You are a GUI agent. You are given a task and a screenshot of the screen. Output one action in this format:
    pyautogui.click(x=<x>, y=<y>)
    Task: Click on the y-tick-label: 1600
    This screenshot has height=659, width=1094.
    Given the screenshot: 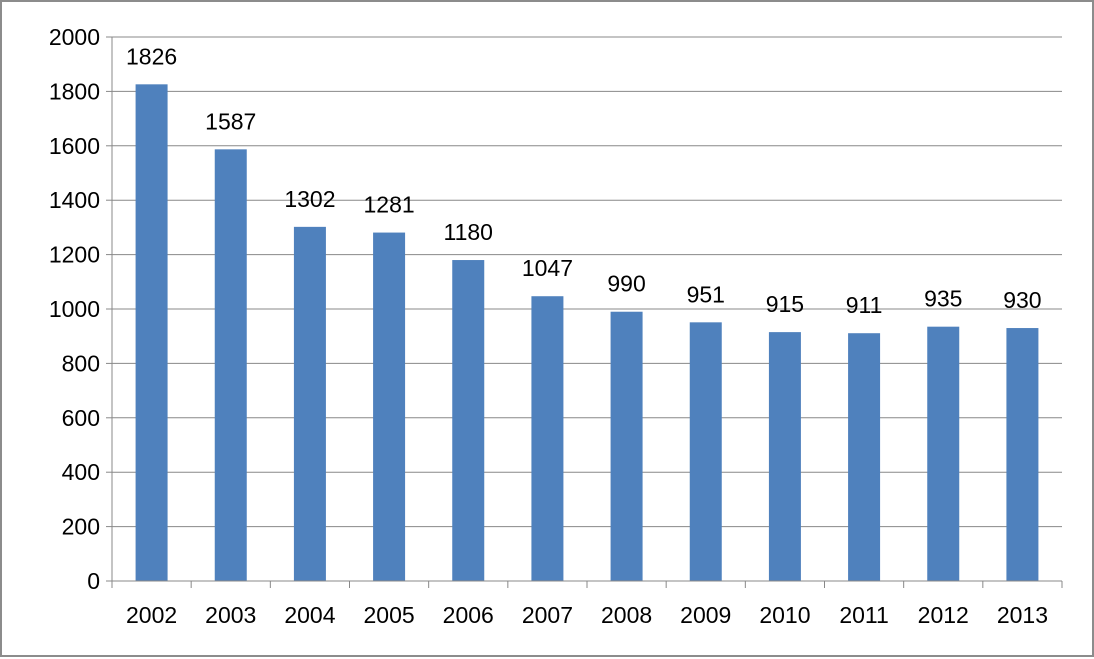 What is the action you would take?
    pyautogui.click(x=74, y=146)
    